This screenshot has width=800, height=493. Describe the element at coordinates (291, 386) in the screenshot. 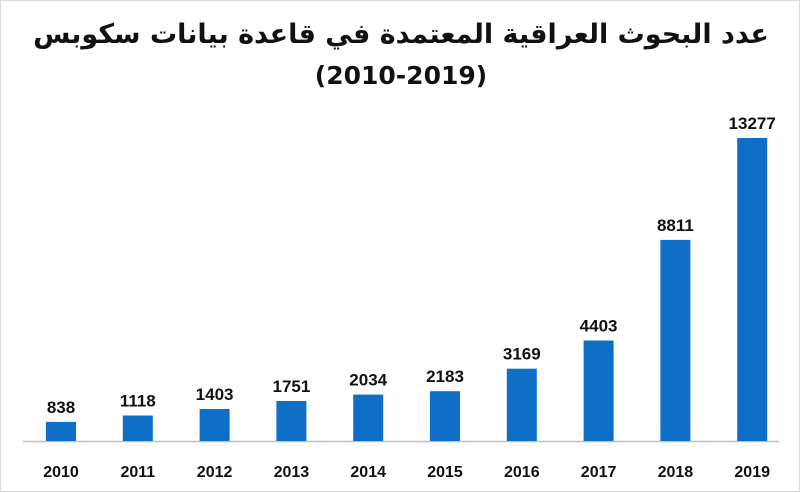

I see `data-label-2013: 1751` at that location.